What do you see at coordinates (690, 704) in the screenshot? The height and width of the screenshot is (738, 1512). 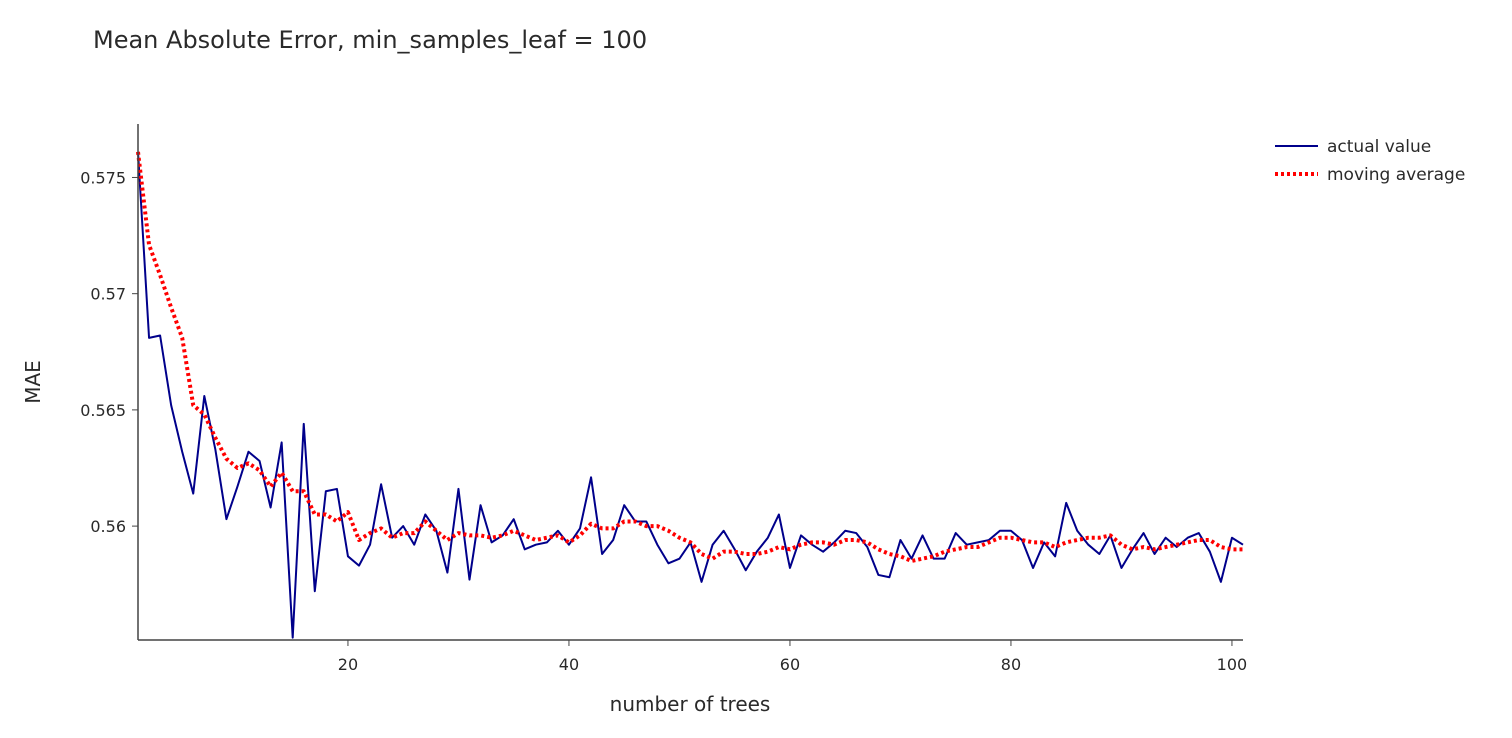 I see `x-axis-title: number of trees` at bounding box center [690, 704].